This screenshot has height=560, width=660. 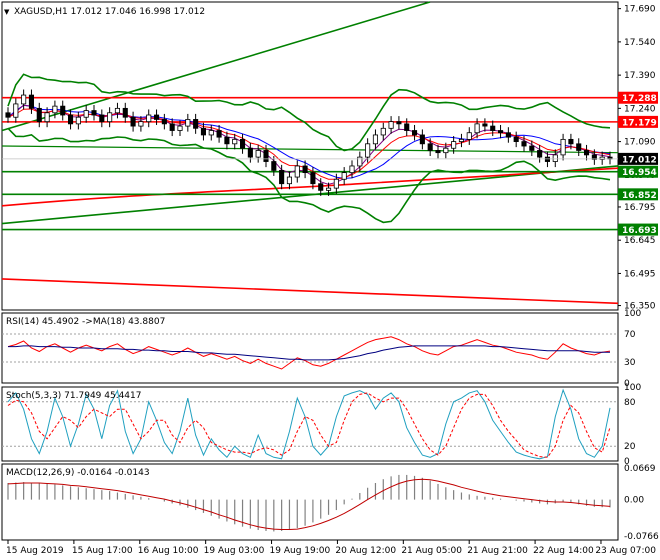 What do you see at coordinates (310, 291) in the screenshot?
I see `ma-long-red` at bounding box center [310, 291].